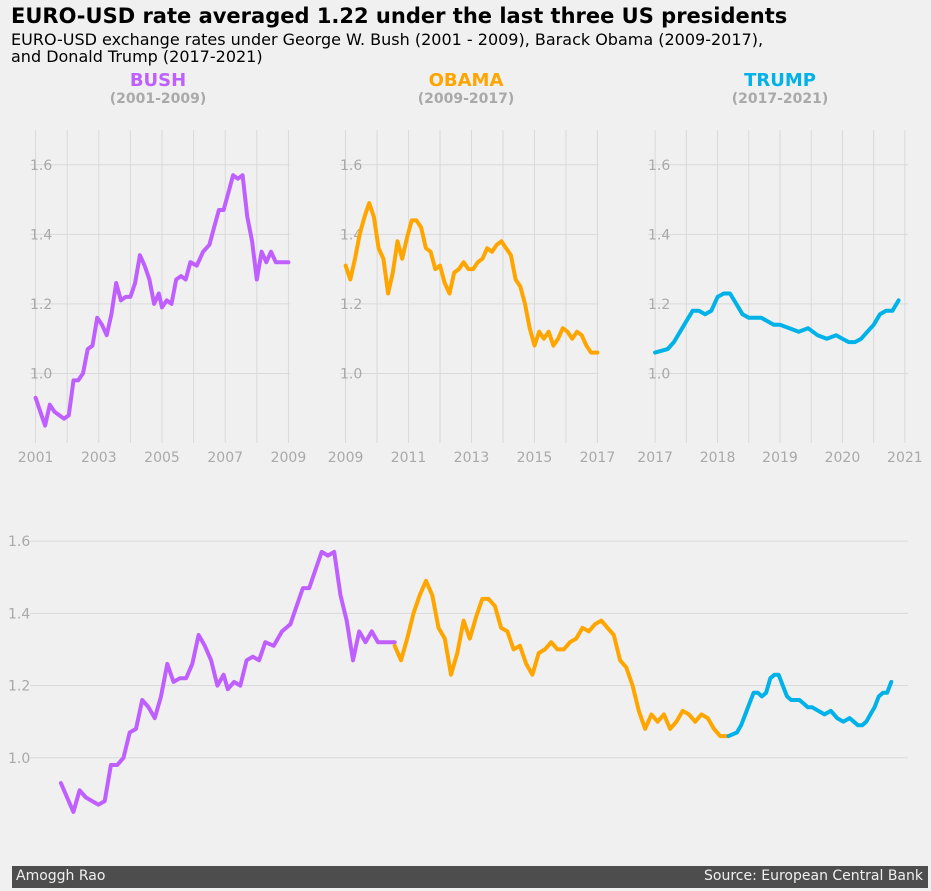 Image resolution: width=931 pixels, height=891 pixels. What do you see at coordinates (780, 80) in the screenshot?
I see `panel-president-label: TRUMP` at bounding box center [780, 80].